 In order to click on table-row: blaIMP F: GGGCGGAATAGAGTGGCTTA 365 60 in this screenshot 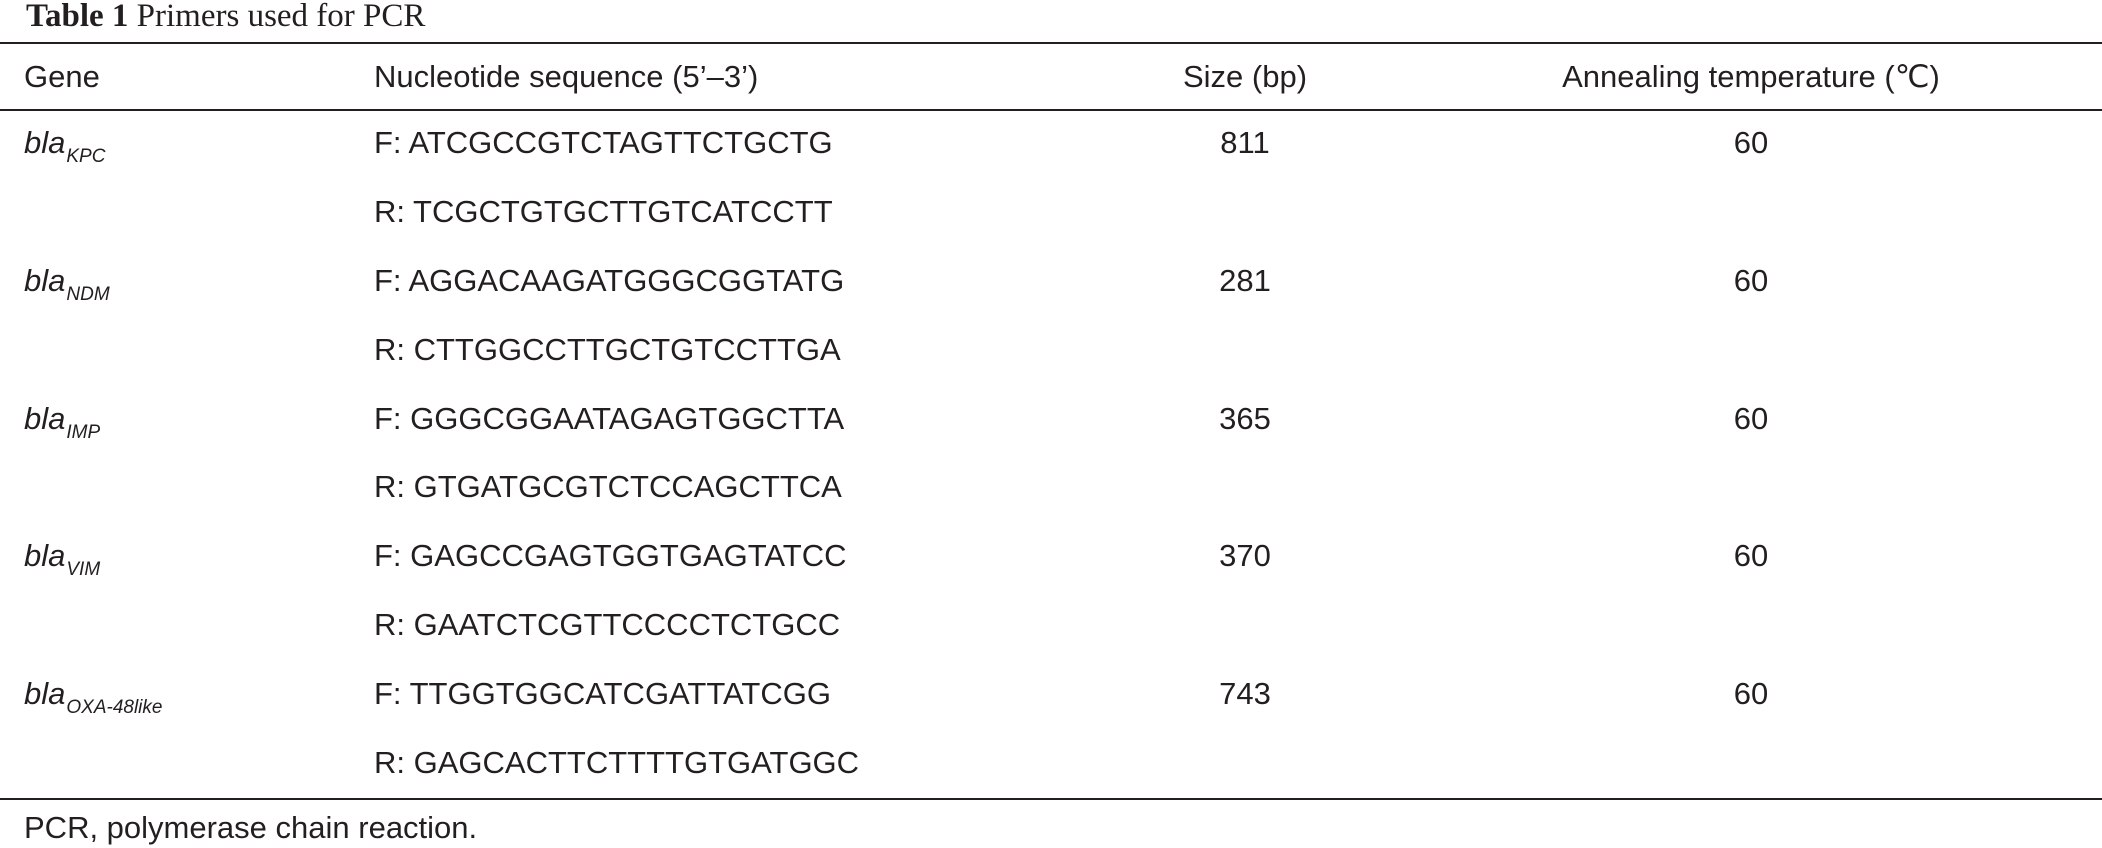, I will do `click(1051, 418)`.